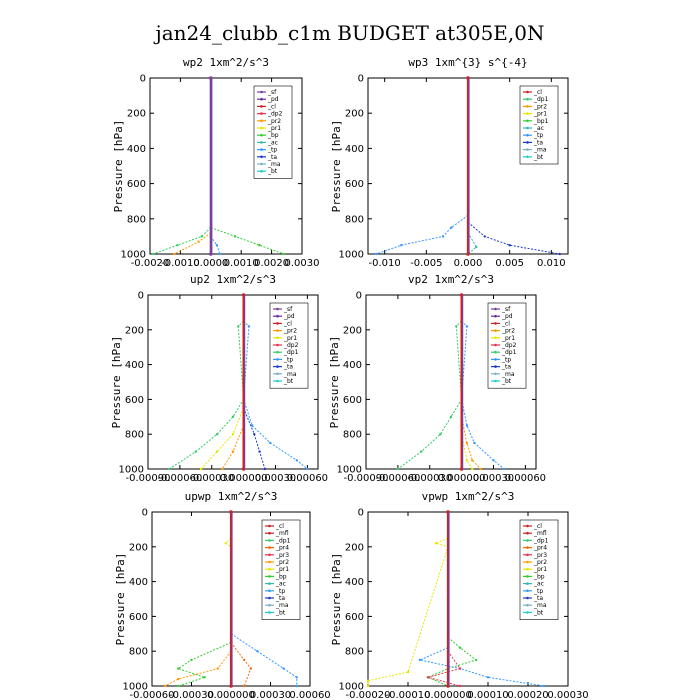 The image size is (700, 700). I want to click on legend-label: _bp1, so click(541, 121).